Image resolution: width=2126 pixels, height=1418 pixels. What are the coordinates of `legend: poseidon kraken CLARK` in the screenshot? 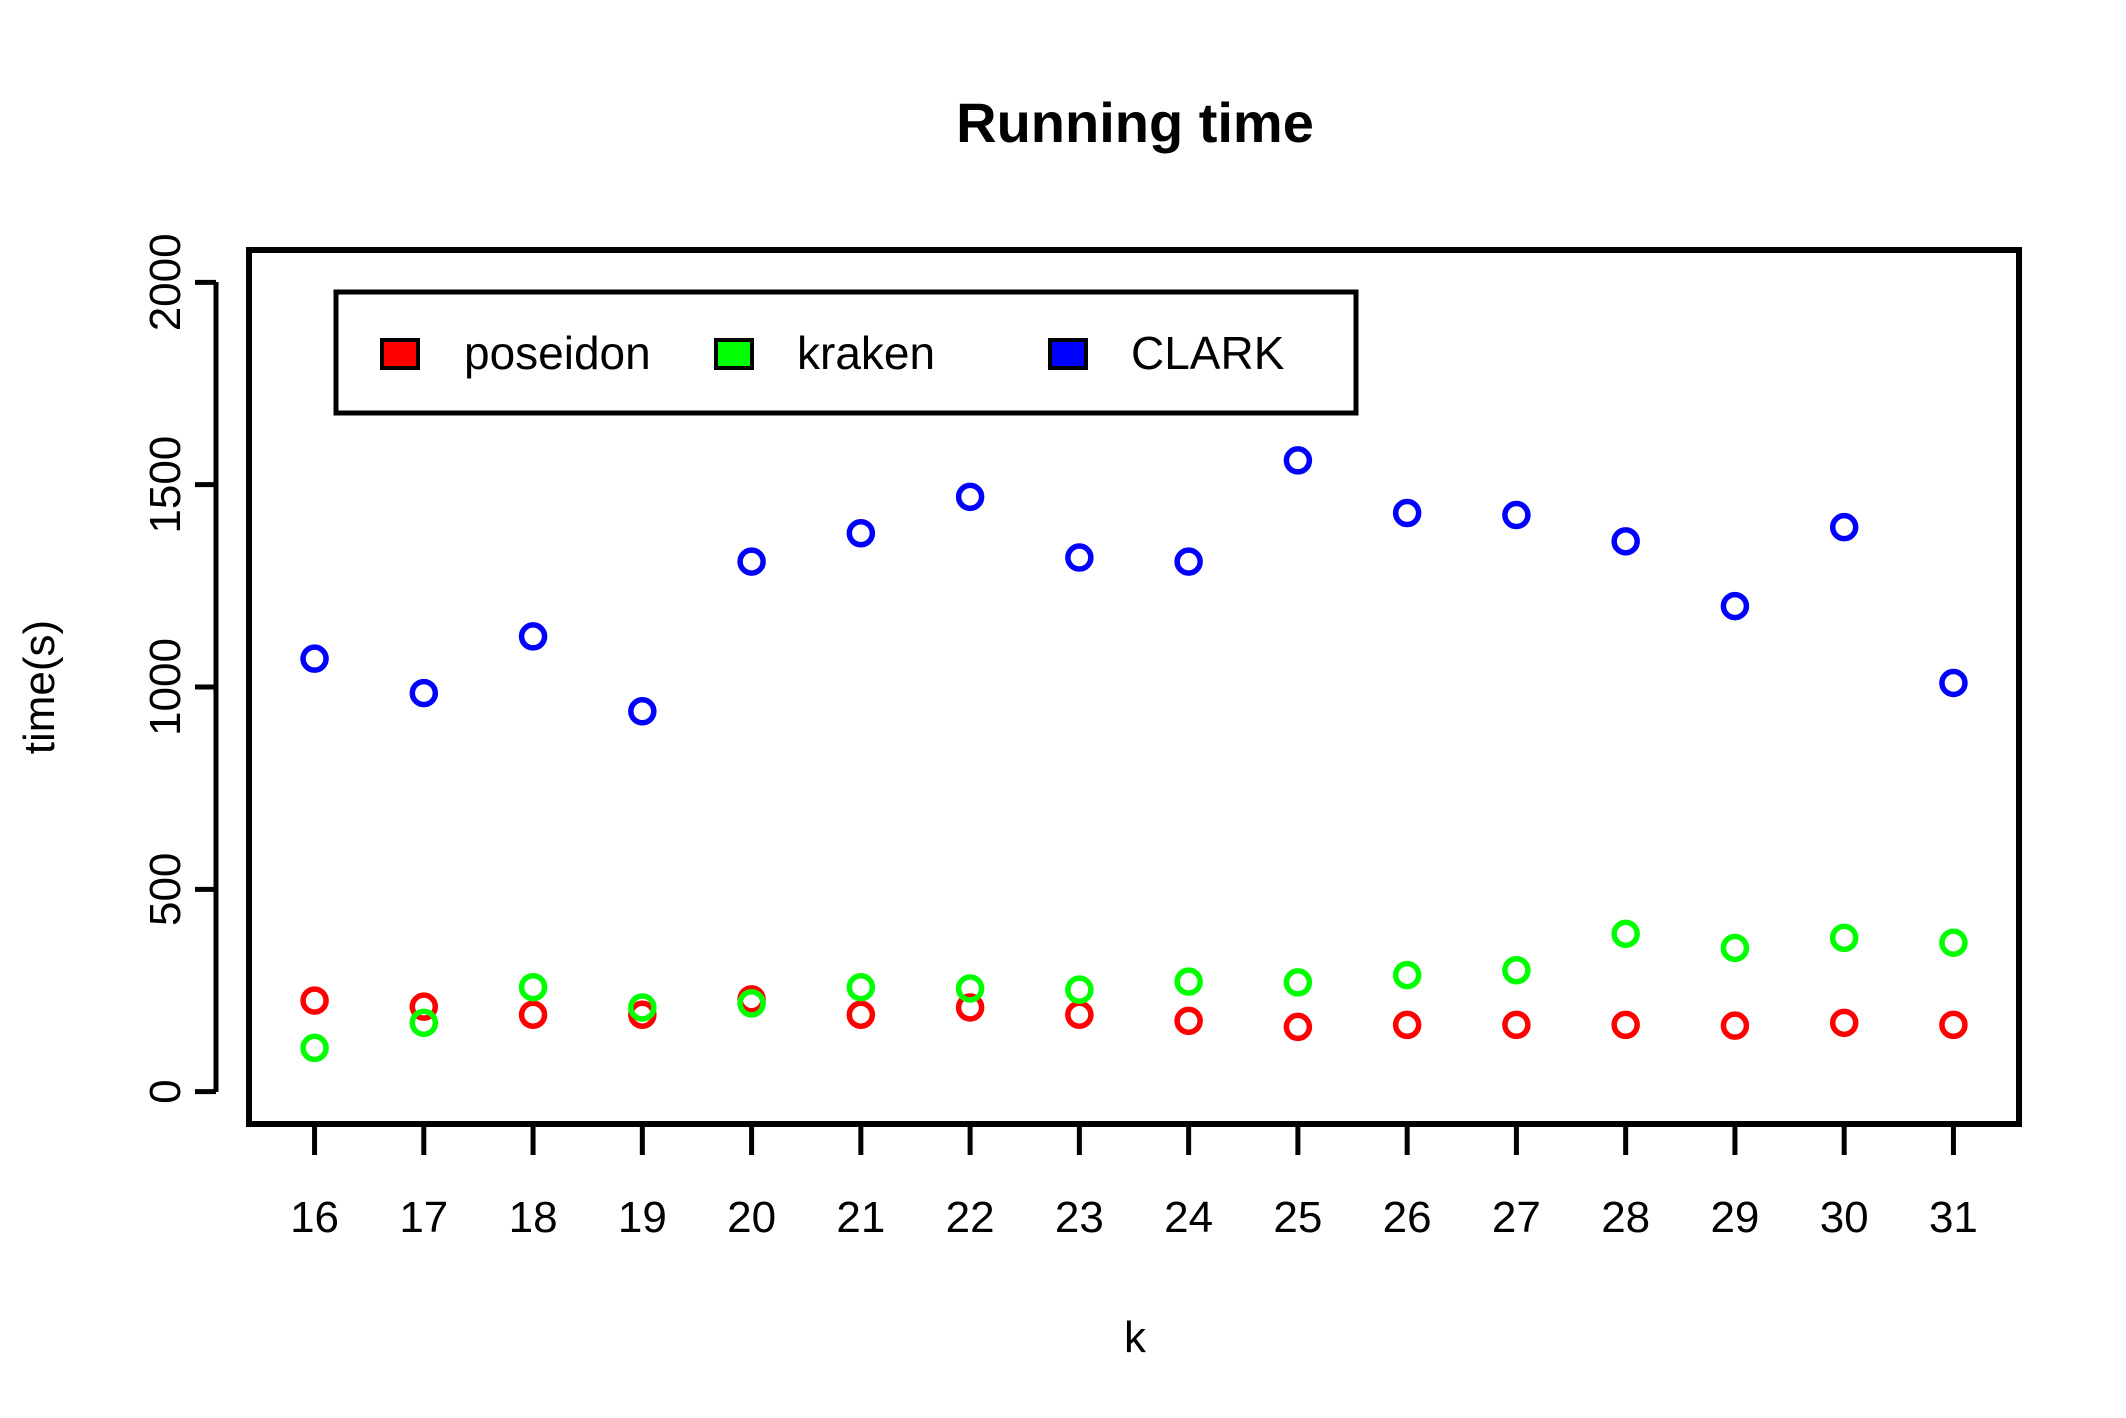 It's located at (846, 352).